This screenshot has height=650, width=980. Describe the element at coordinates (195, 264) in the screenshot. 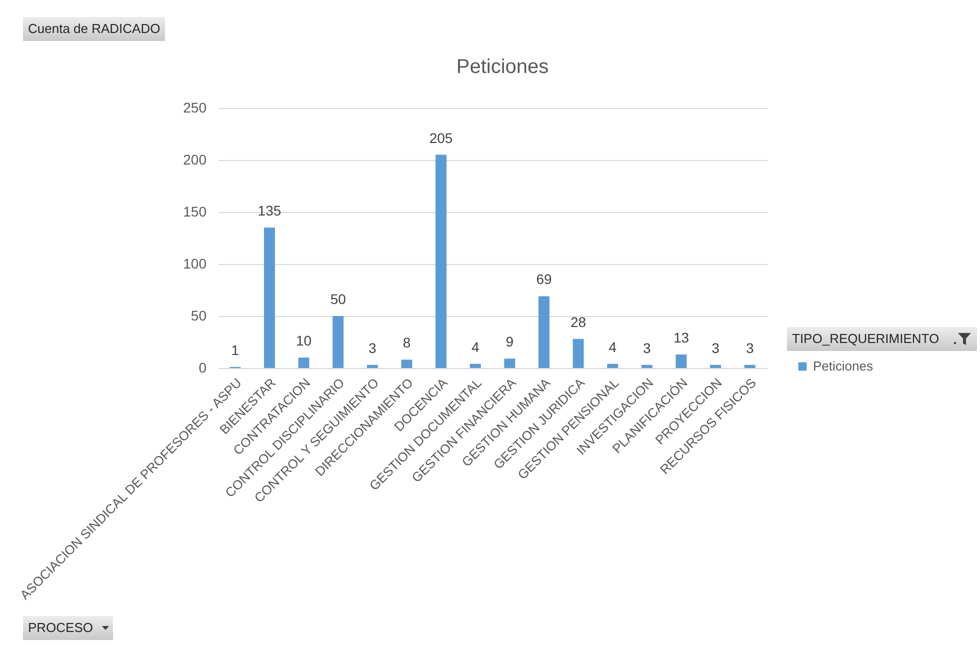

I see `y-tick-label: 100` at that location.